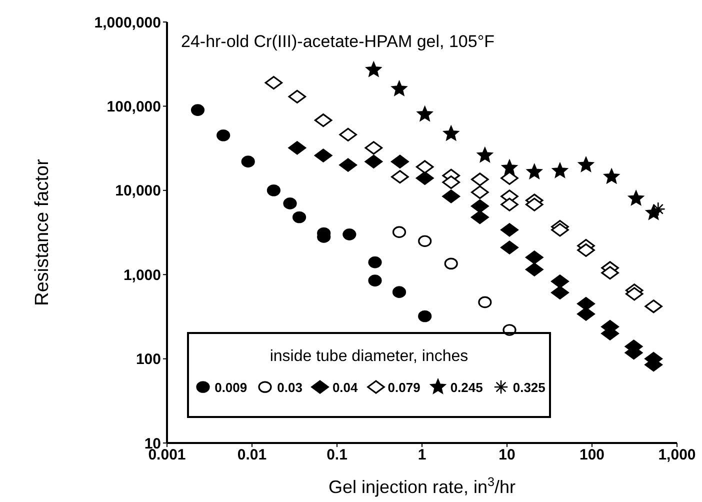 The width and height of the screenshot is (702, 502). Describe the element at coordinates (231, 387) in the screenshot. I see `legend-label: 0.009` at that location.